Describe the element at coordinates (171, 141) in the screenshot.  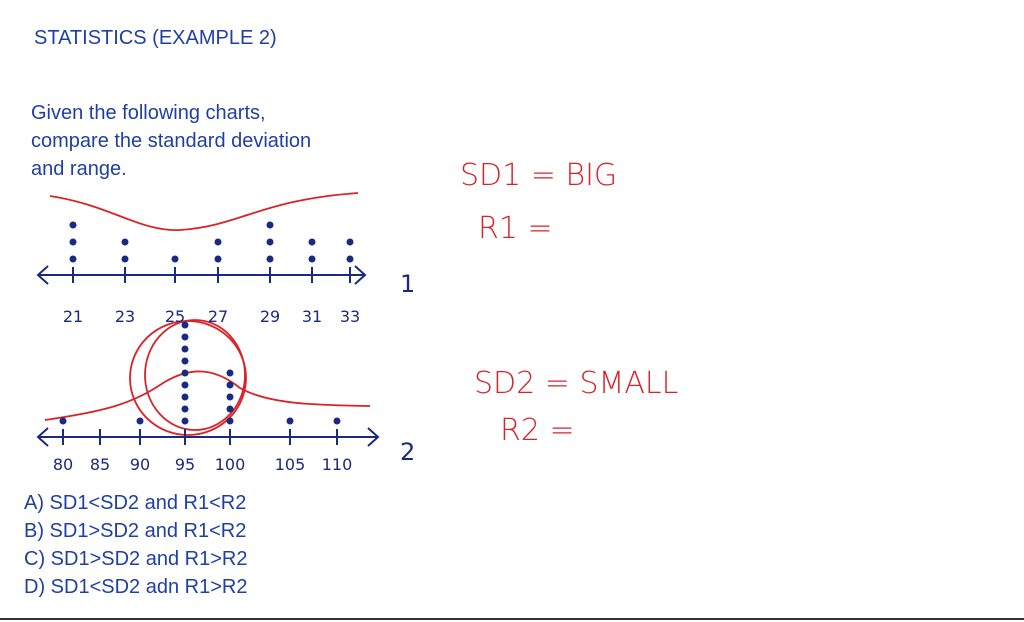
I see `question-line: compare the standard deviation` at that location.